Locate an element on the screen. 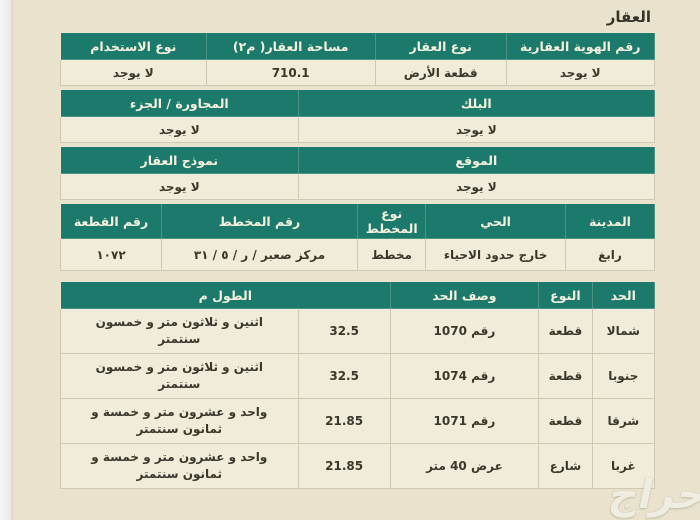 The width and height of the screenshot is (700, 520). adjacency-part-value: لا يوجد is located at coordinates (179, 129).